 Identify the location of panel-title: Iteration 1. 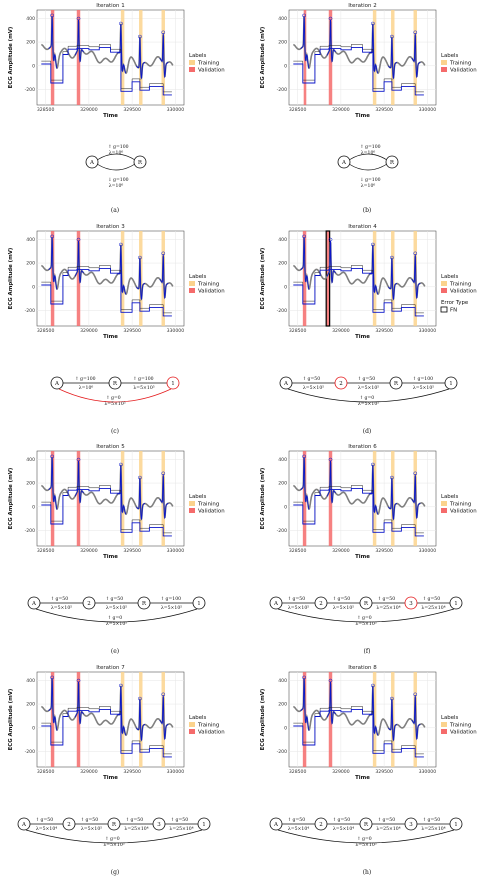
(110, 6).